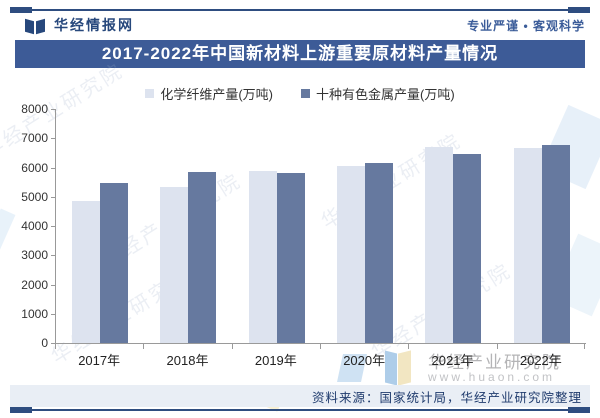 The width and height of the screenshot is (600, 418). I want to click on bar-group-2018年, so click(188, 257).